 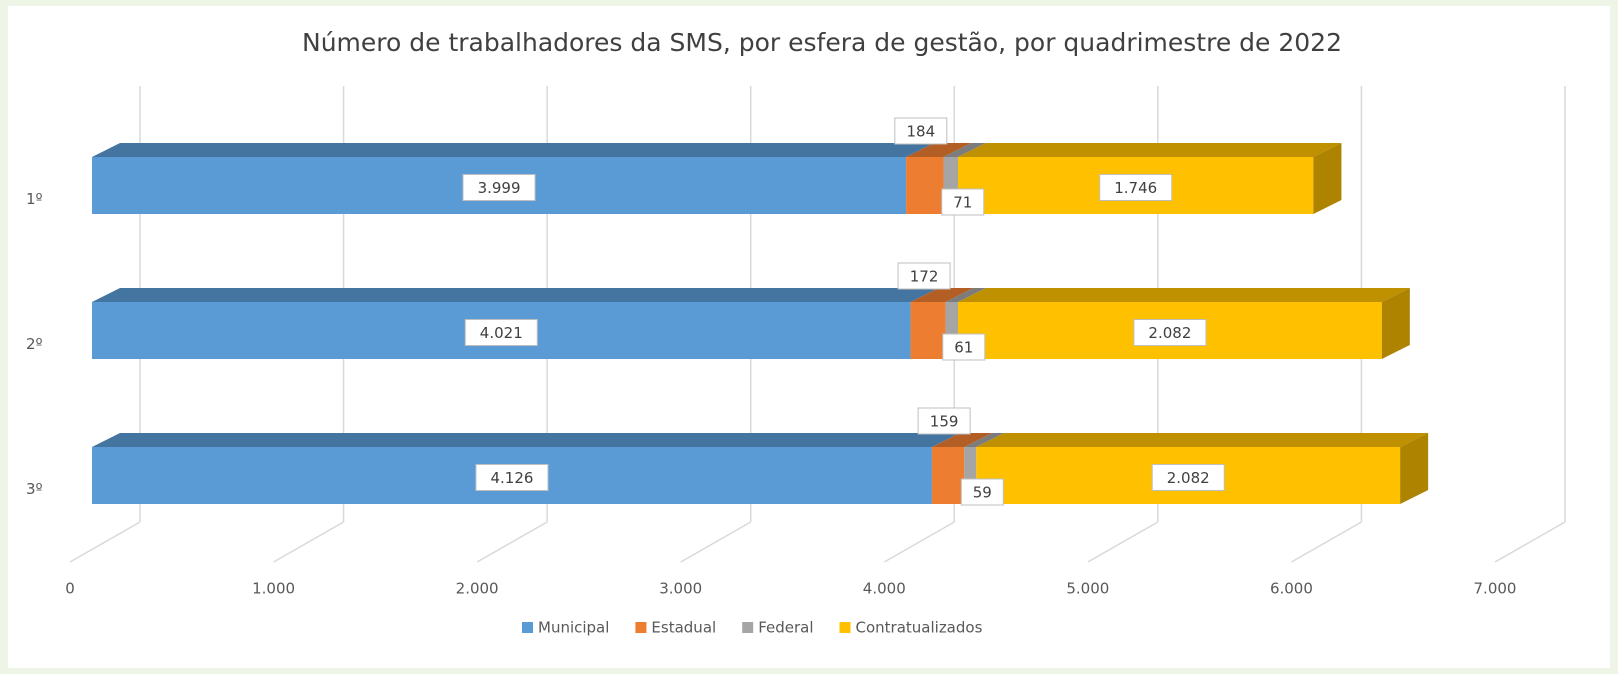 I want to click on data-label: 61, so click(x=963, y=348).